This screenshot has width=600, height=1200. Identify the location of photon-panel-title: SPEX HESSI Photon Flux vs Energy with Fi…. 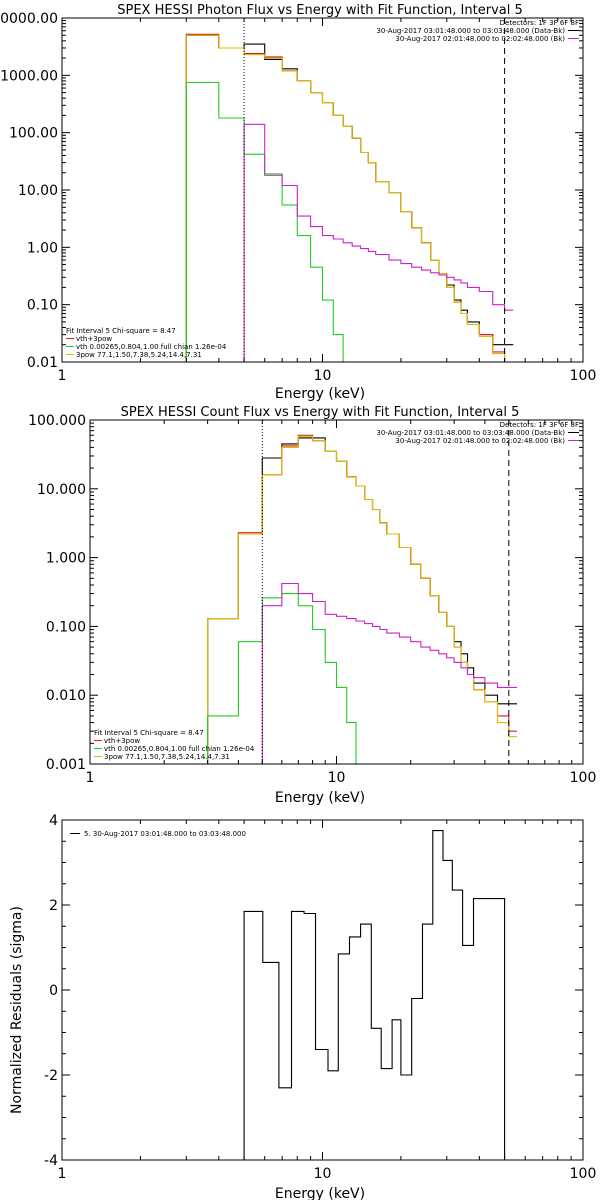
(320, 10).